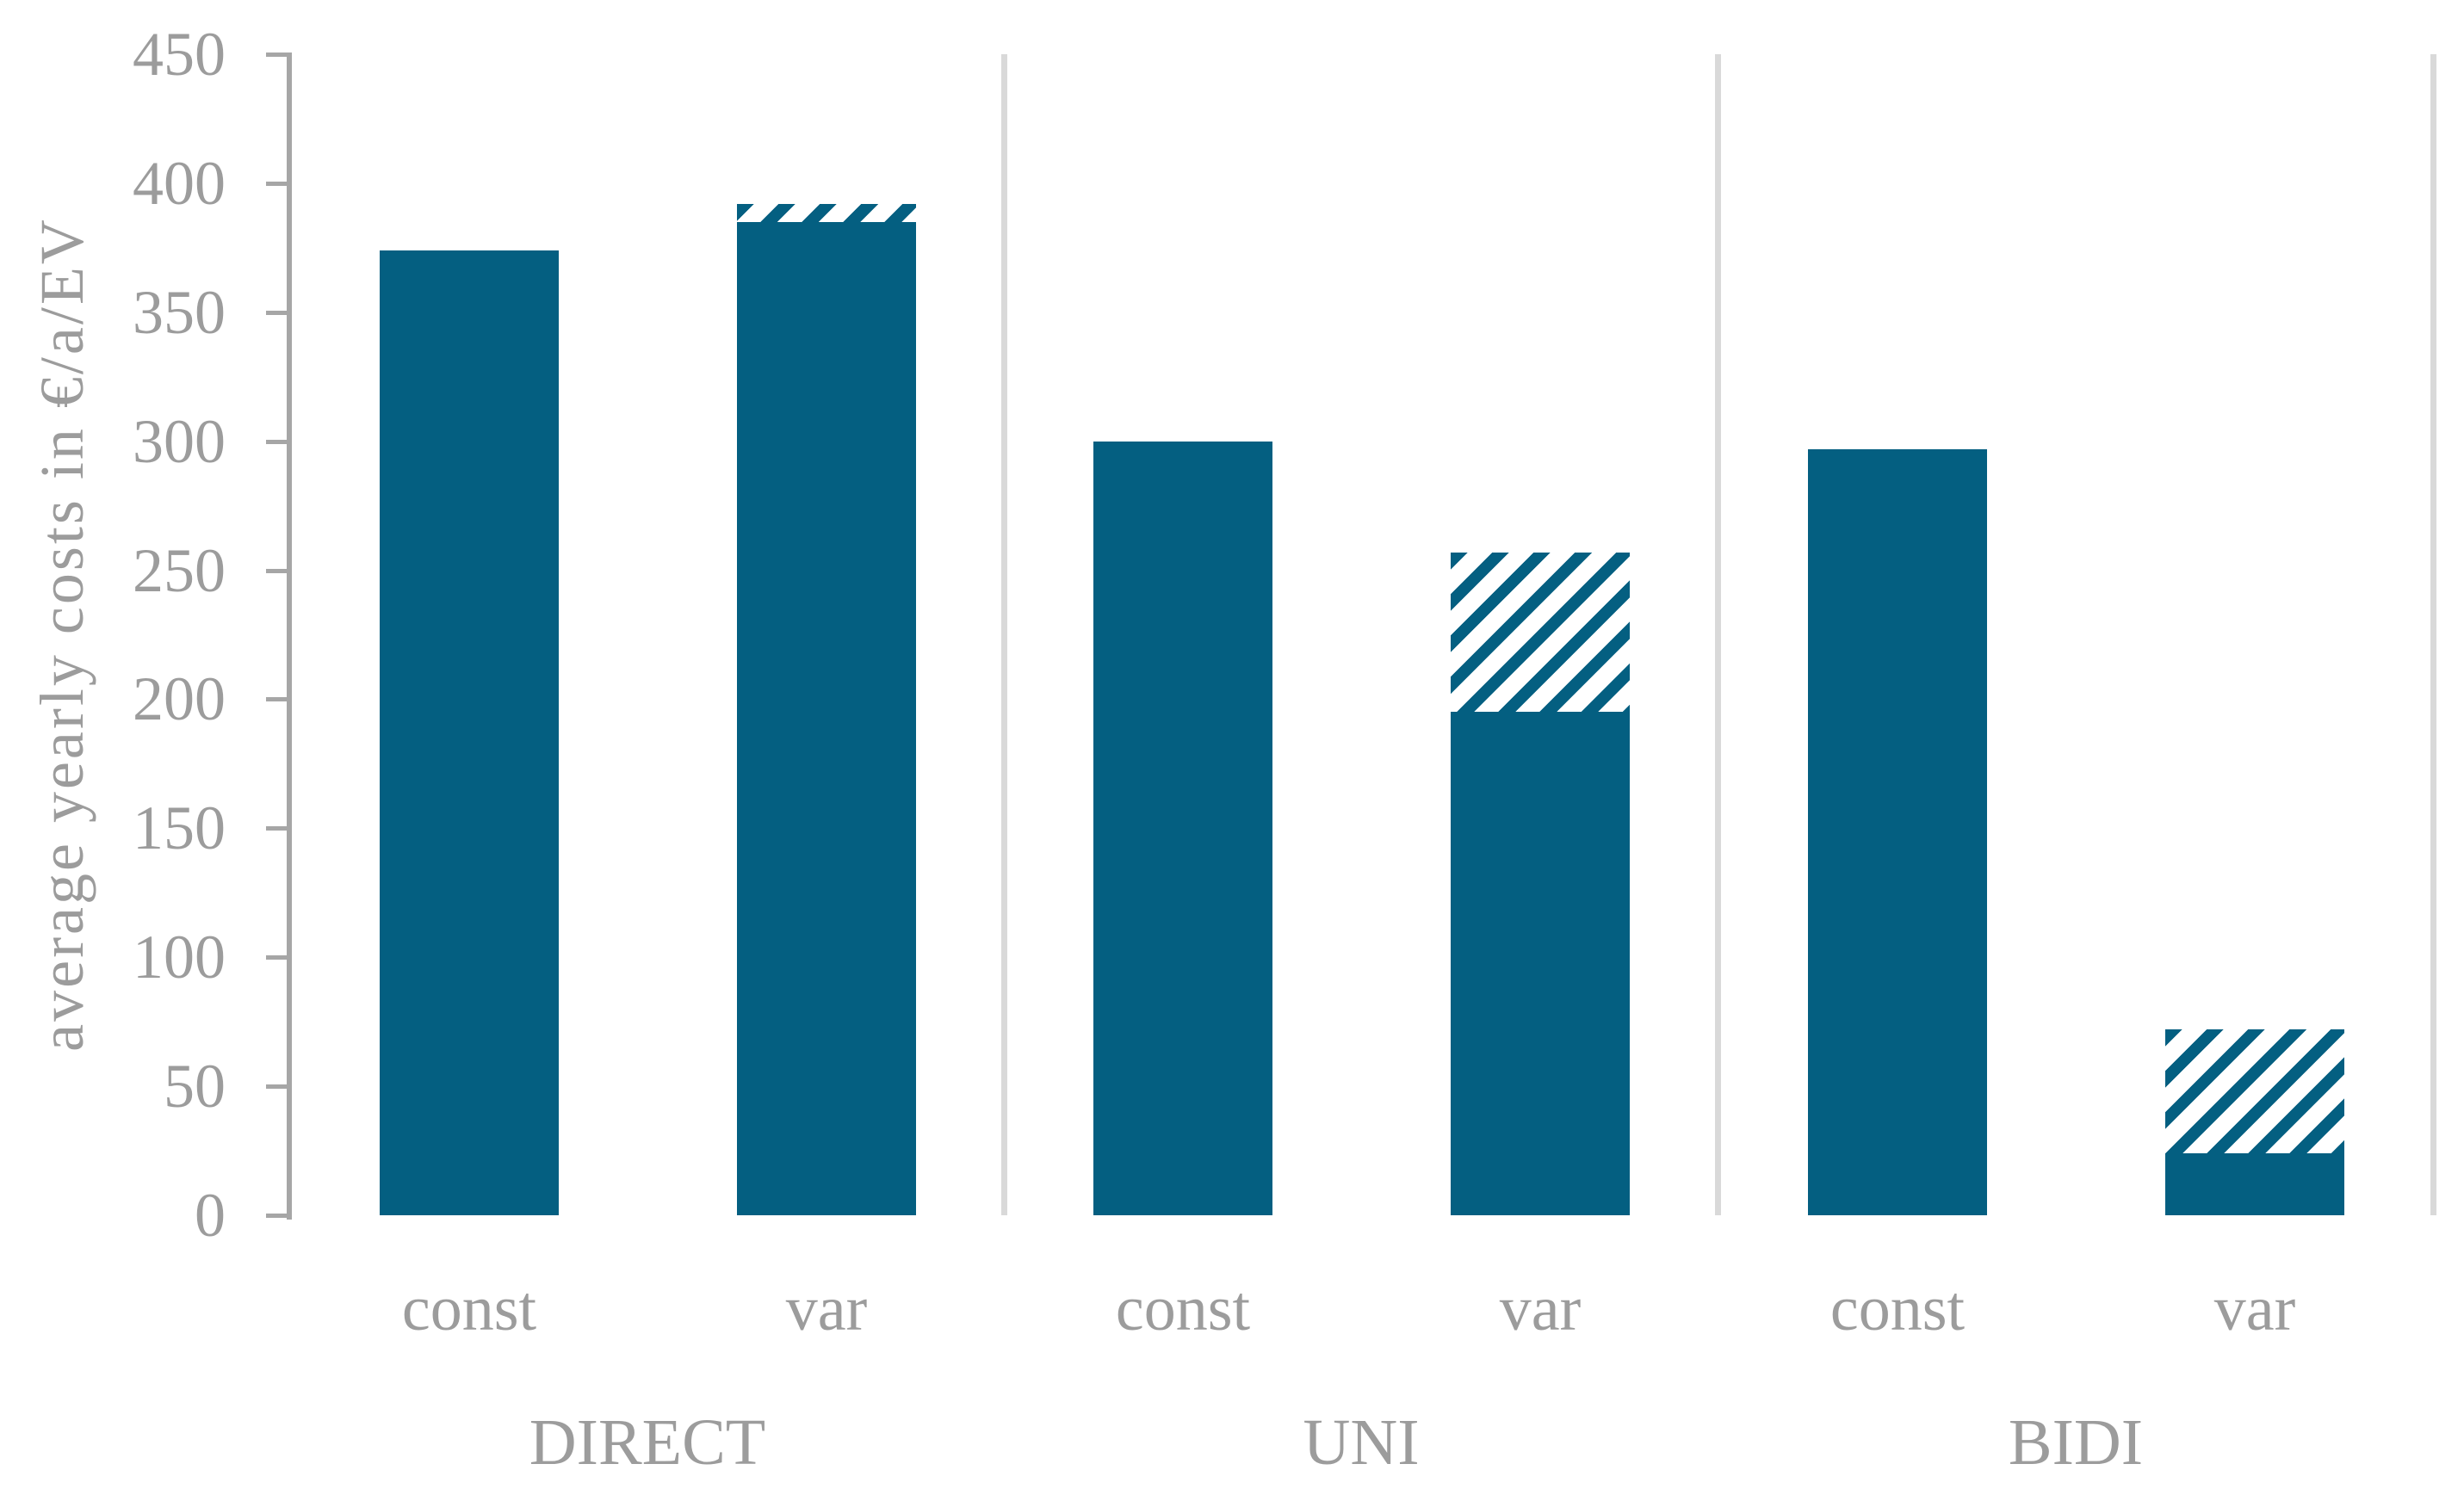 This screenshot has width=2464, height=1501. What do you see at coordinates (179, 570) in the screenshot?
I see `y-tick-label: 250` at bounding box center [179, 570].